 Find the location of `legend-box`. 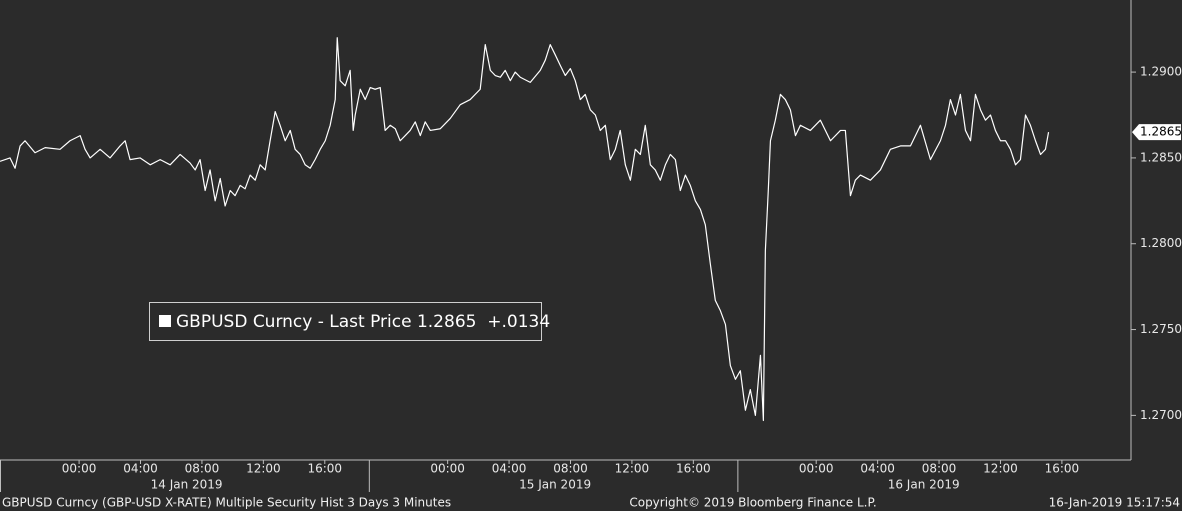

legend-box is located at coordinates (345, 321).